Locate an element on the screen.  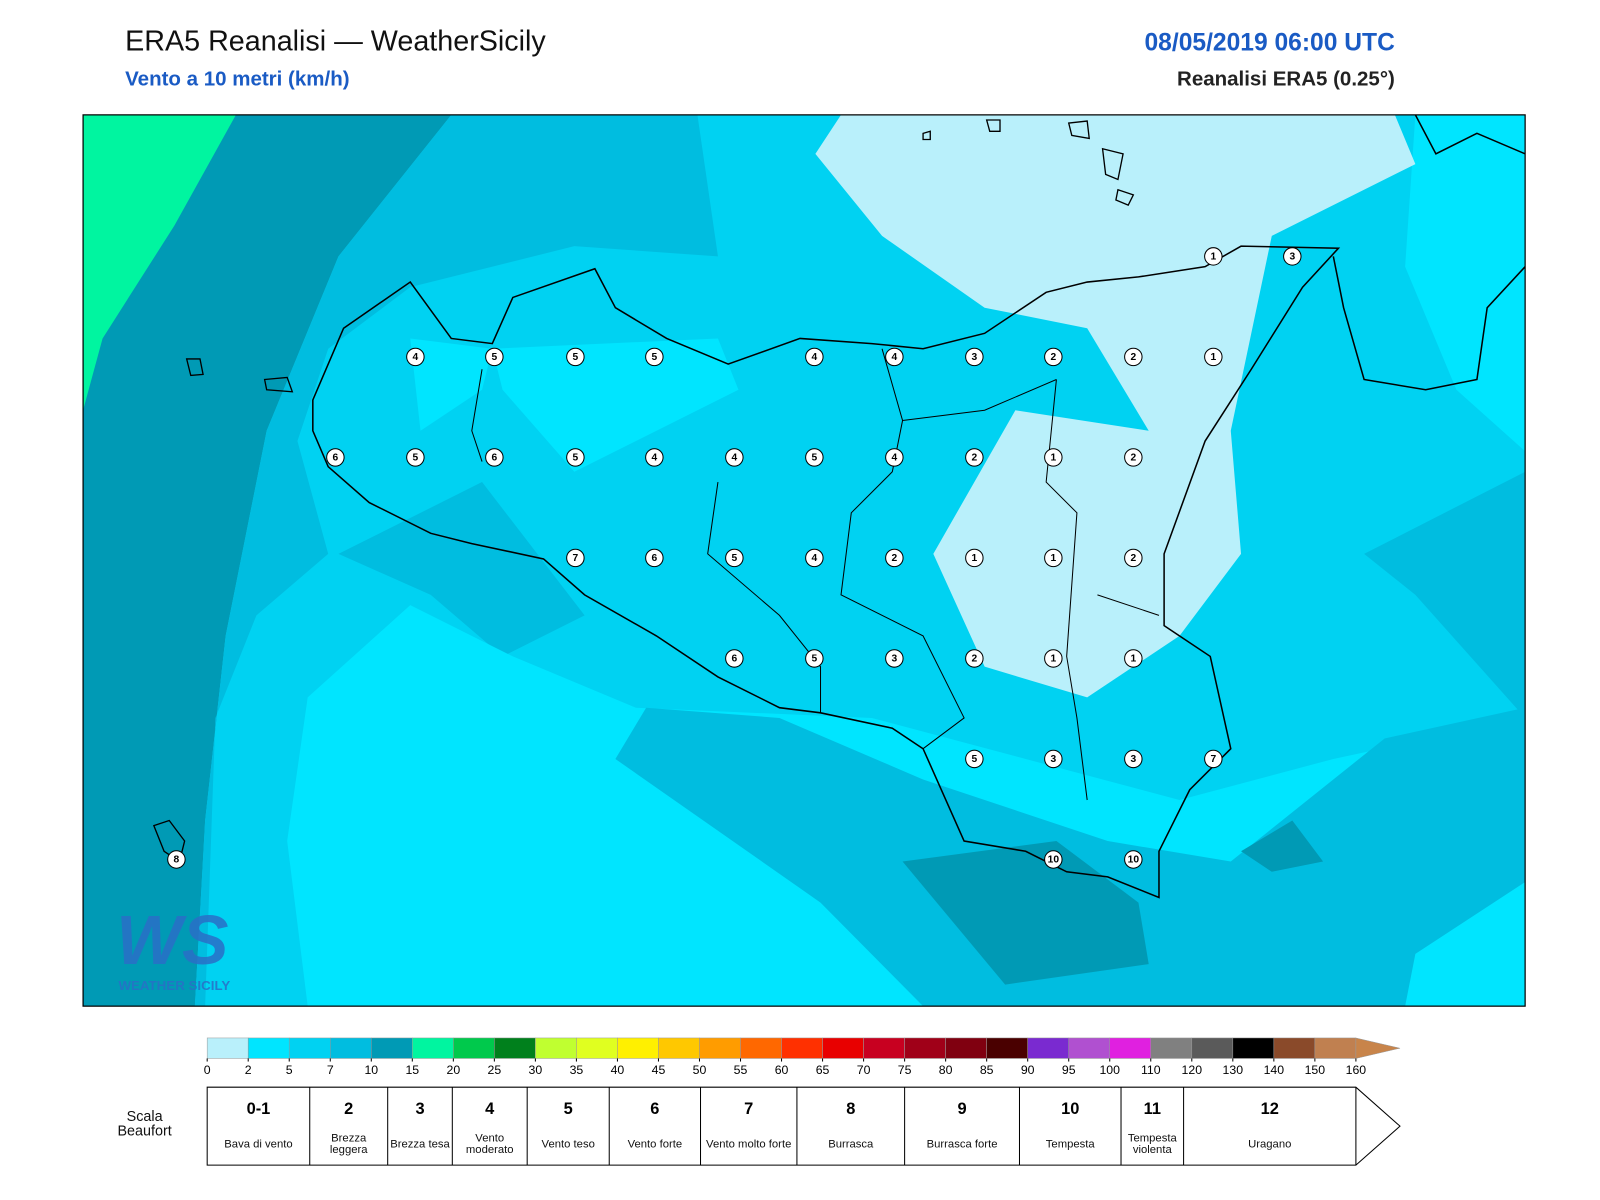
point-label: 6 is located at coordinates (735, 659).